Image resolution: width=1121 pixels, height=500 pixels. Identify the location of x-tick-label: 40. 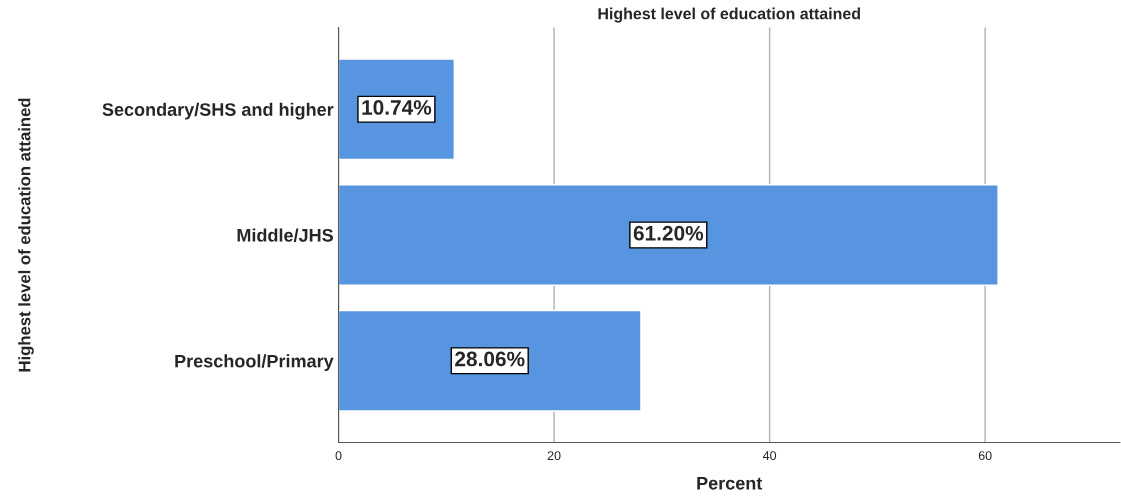
(769, 456).